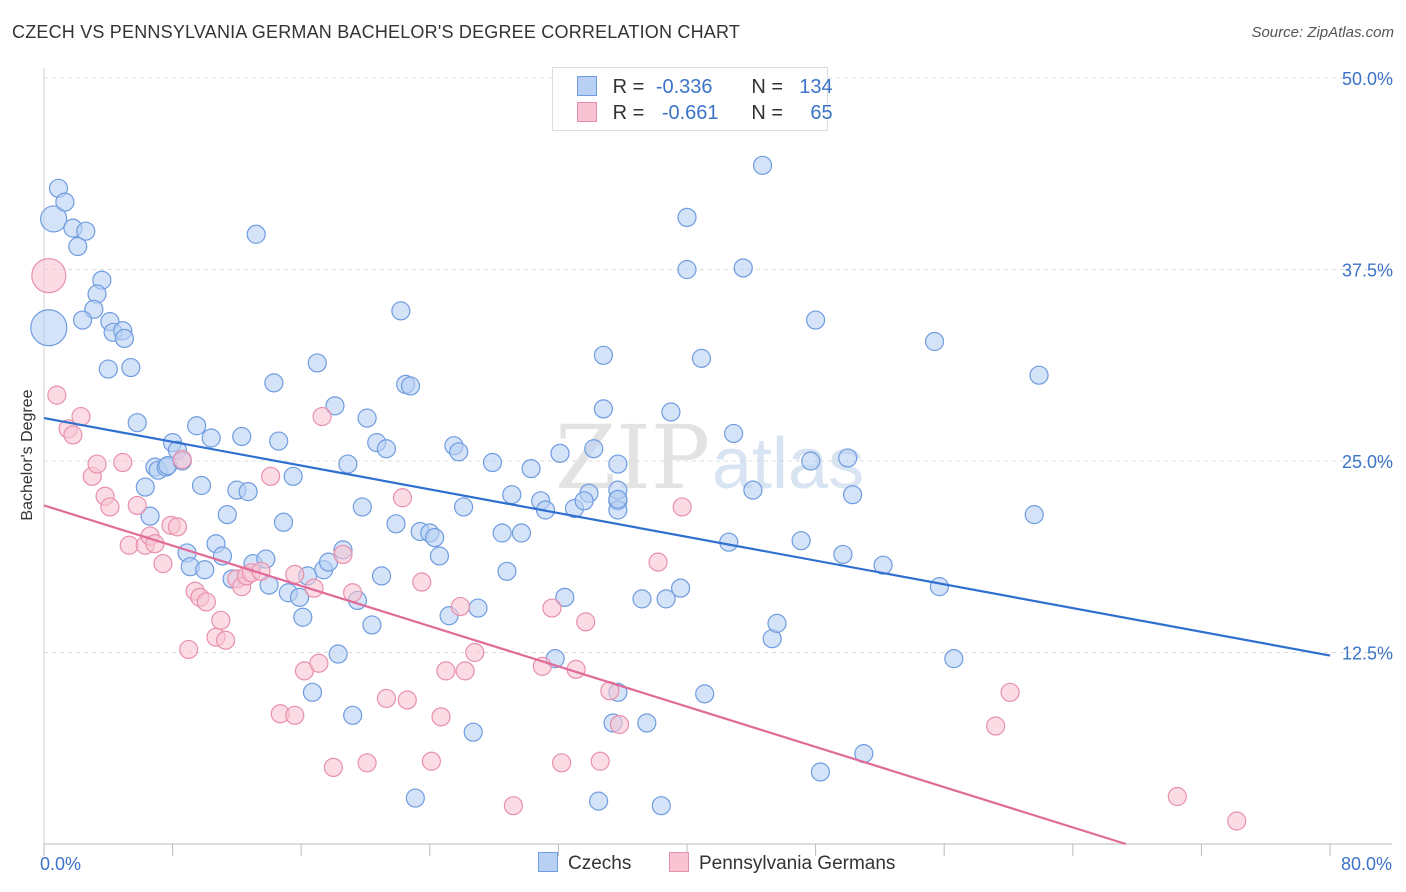 The height and width of the screenshot is (892, 1406). What do you see at coordinates (548, 862) in the screenshot?
I see `bottom-legend-swatch-czechs` at bounding box center [548, 862].